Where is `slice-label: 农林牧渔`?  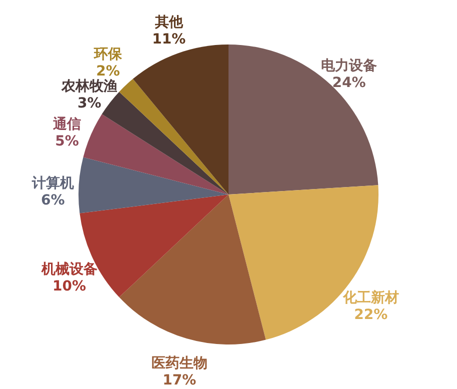 slice-label: 农林牧渔 is located at coordinates (89, 86).